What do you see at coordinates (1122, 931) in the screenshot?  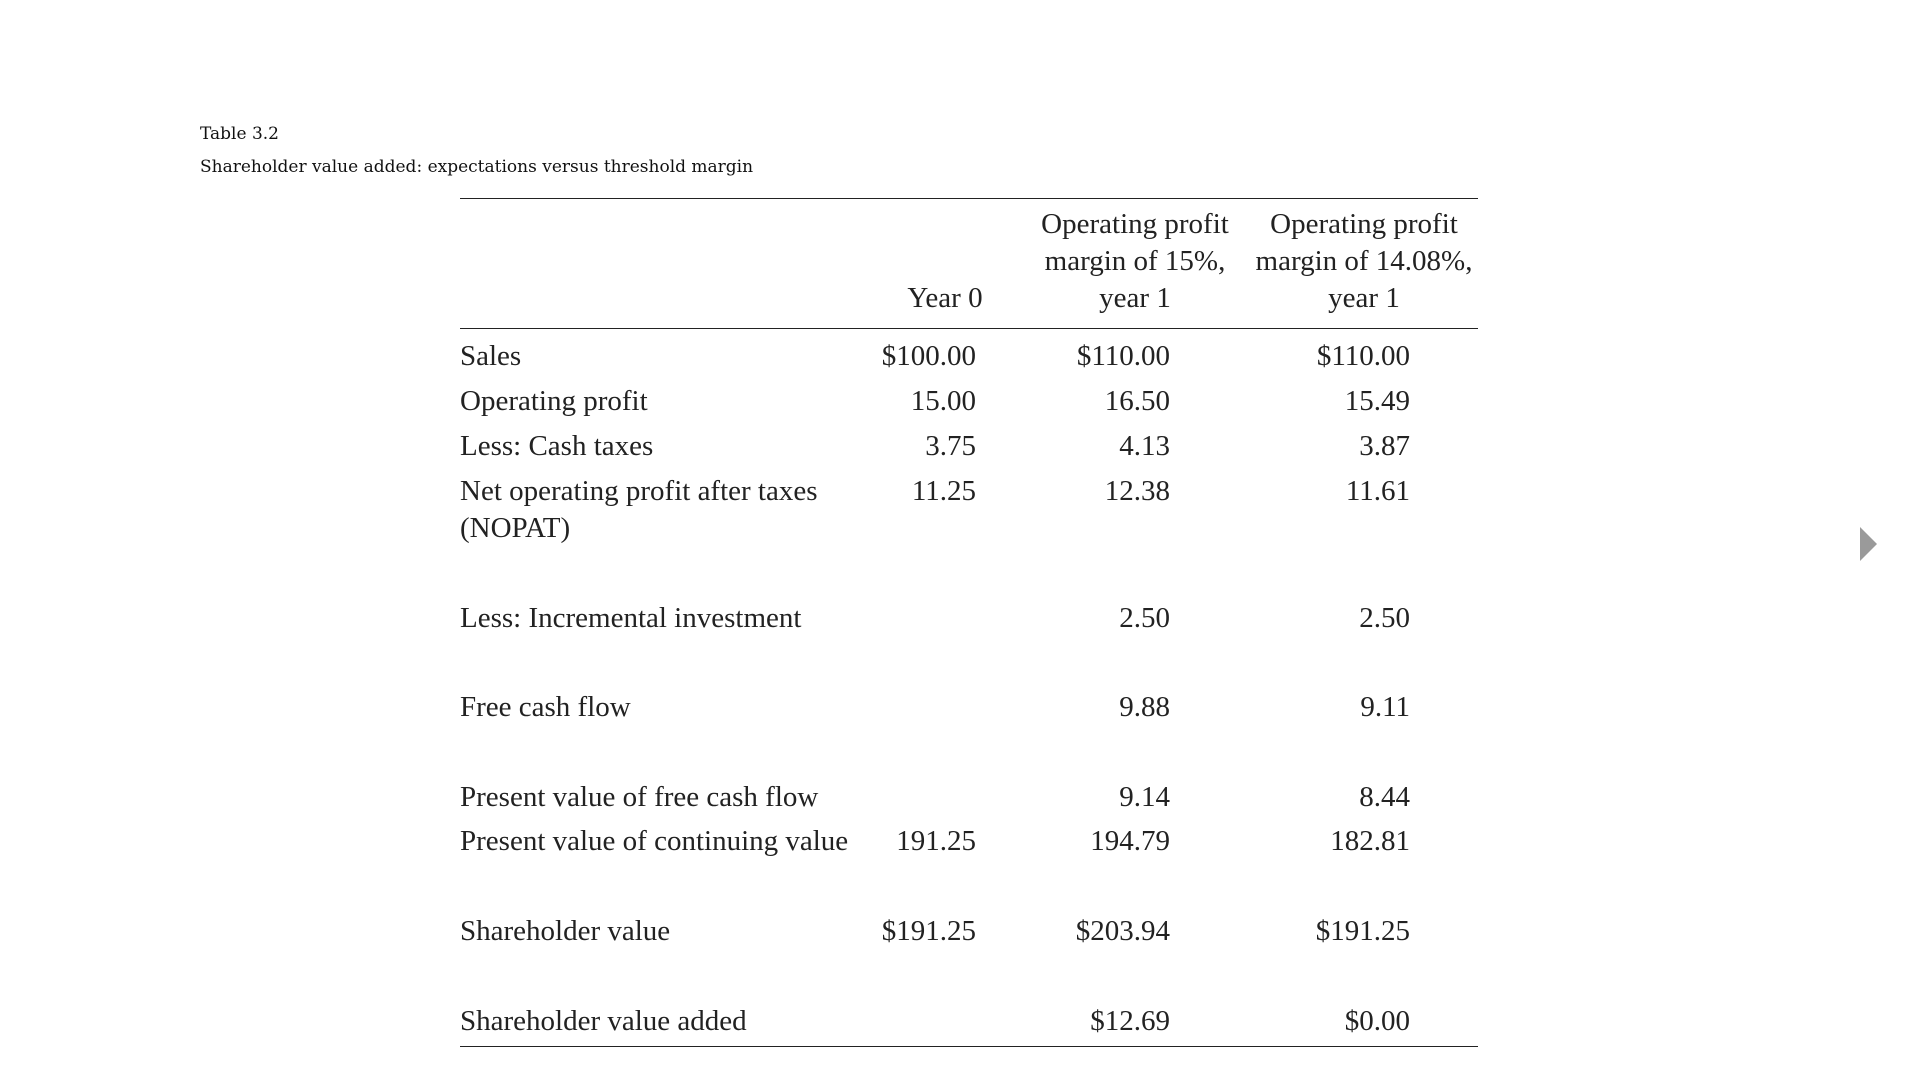 I see `cell-shareholder-value-margin-15: $203.94` at bounding box center [1122, 931].